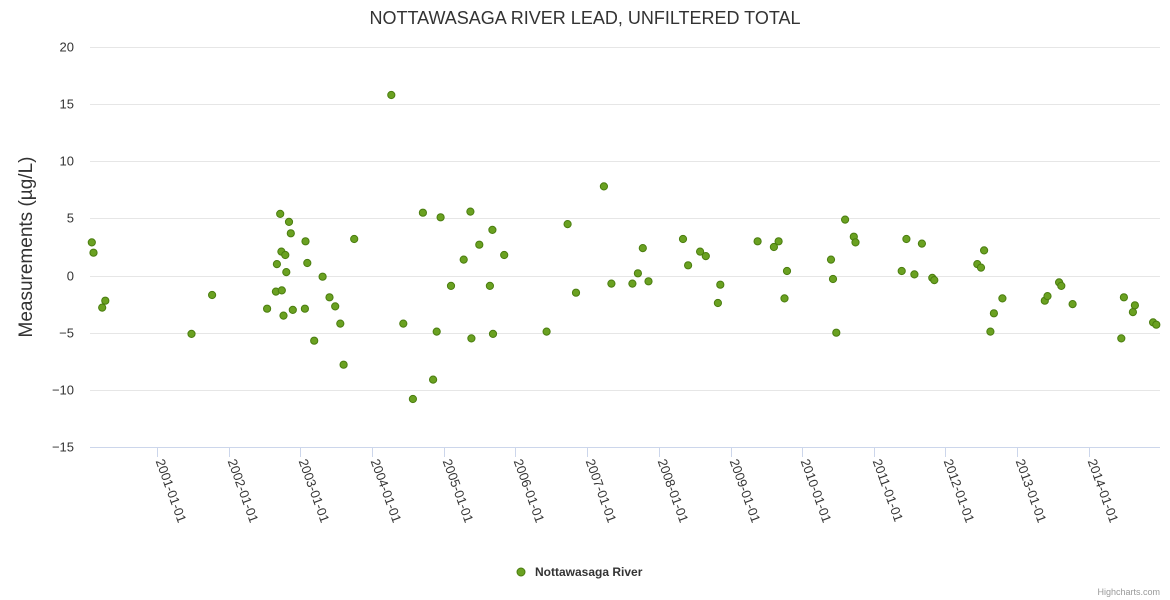 The width and height of the screenshot is (1170, 600). I want to click on y-tick-label: 5, so click(70, 218).